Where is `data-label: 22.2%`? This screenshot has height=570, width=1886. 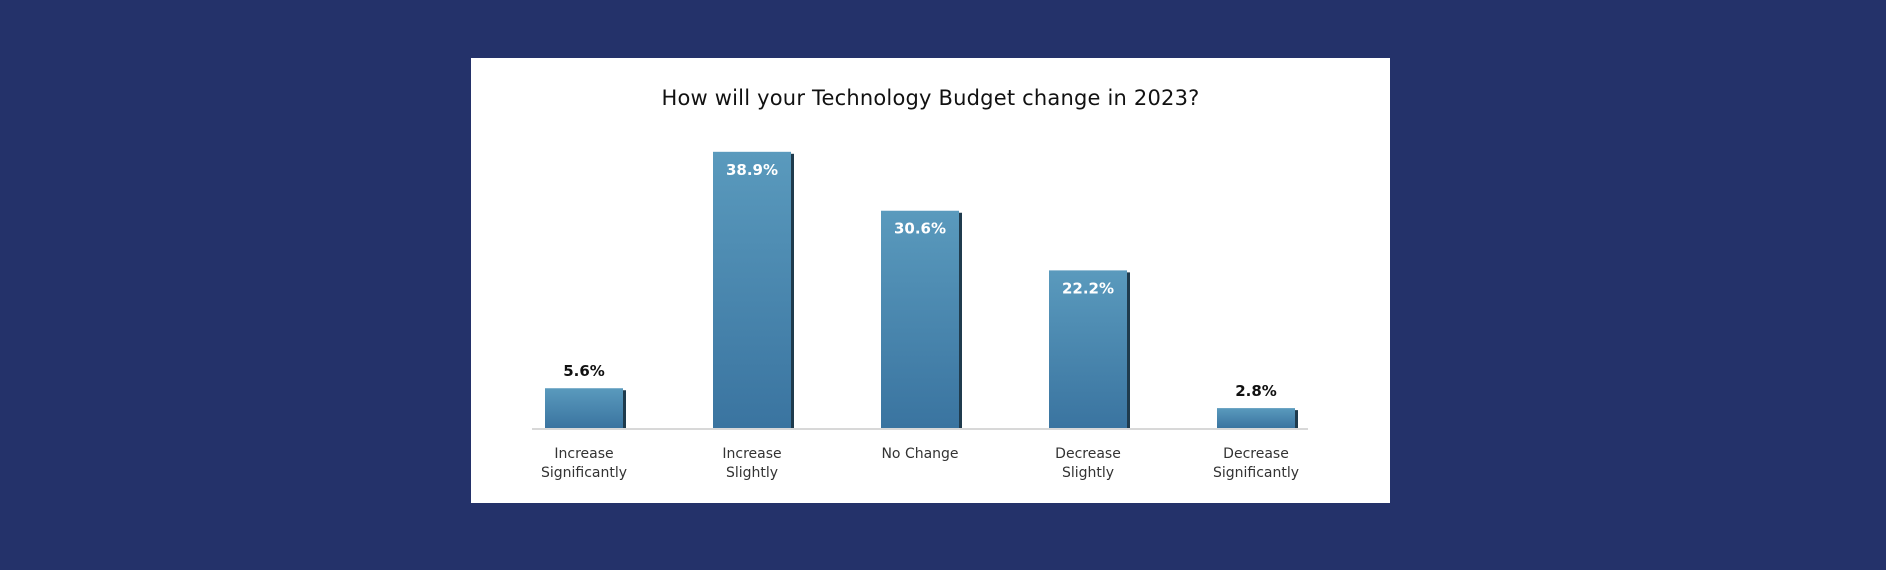 data-label: 22.2% is located at coordinates (1088, 288).